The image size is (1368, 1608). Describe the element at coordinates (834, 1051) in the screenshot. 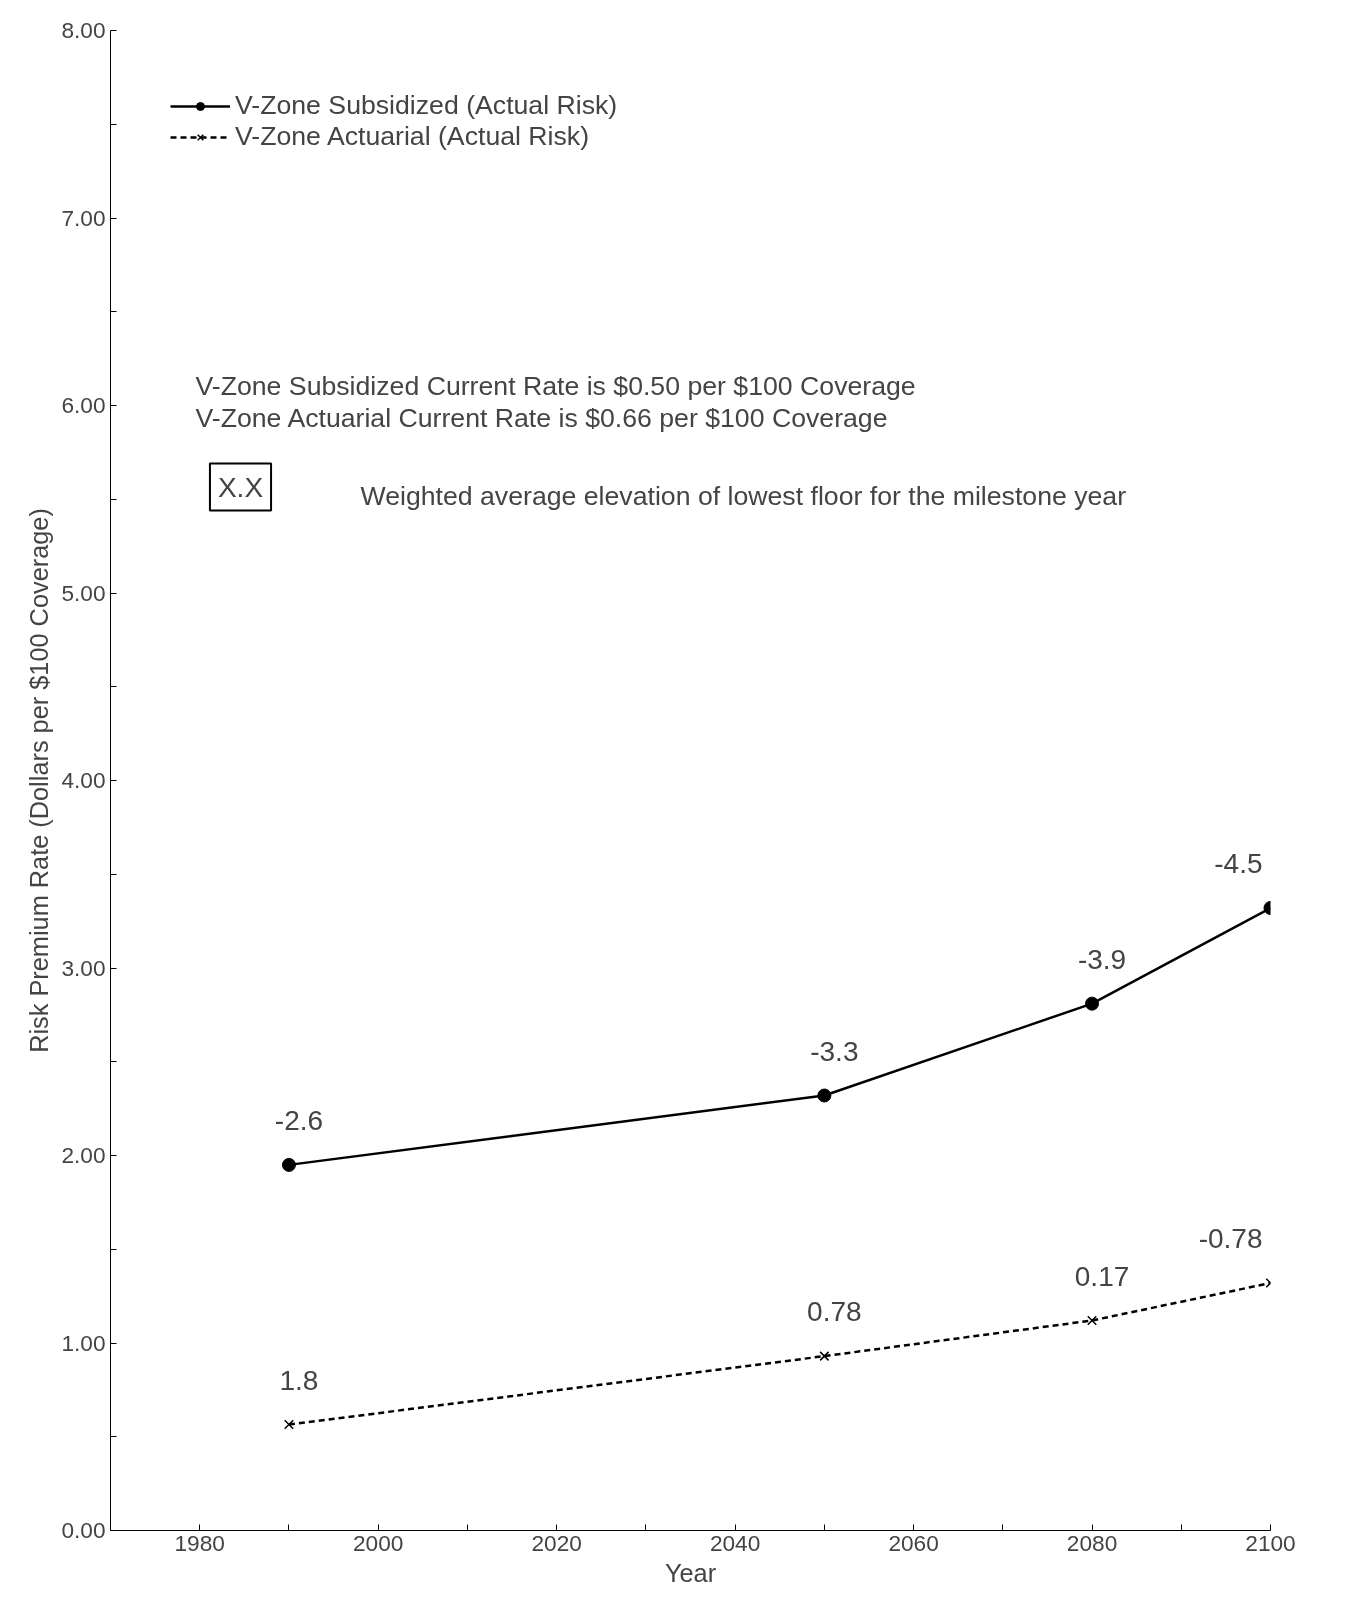

I see `annotation: -3.3` at that location.